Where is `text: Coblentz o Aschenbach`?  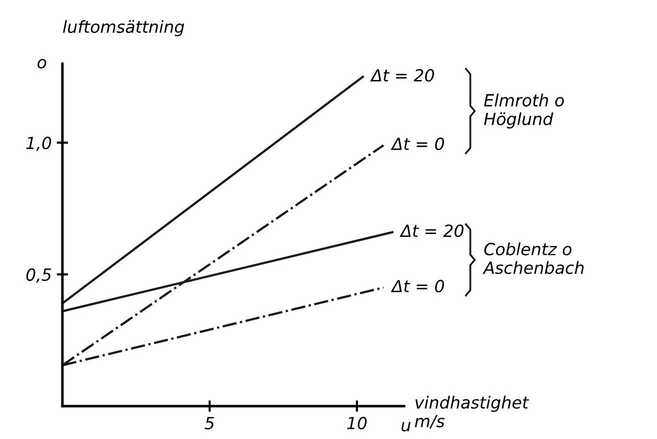
text: Coblentz o Aschenbach is located at coordinates (533, 258).